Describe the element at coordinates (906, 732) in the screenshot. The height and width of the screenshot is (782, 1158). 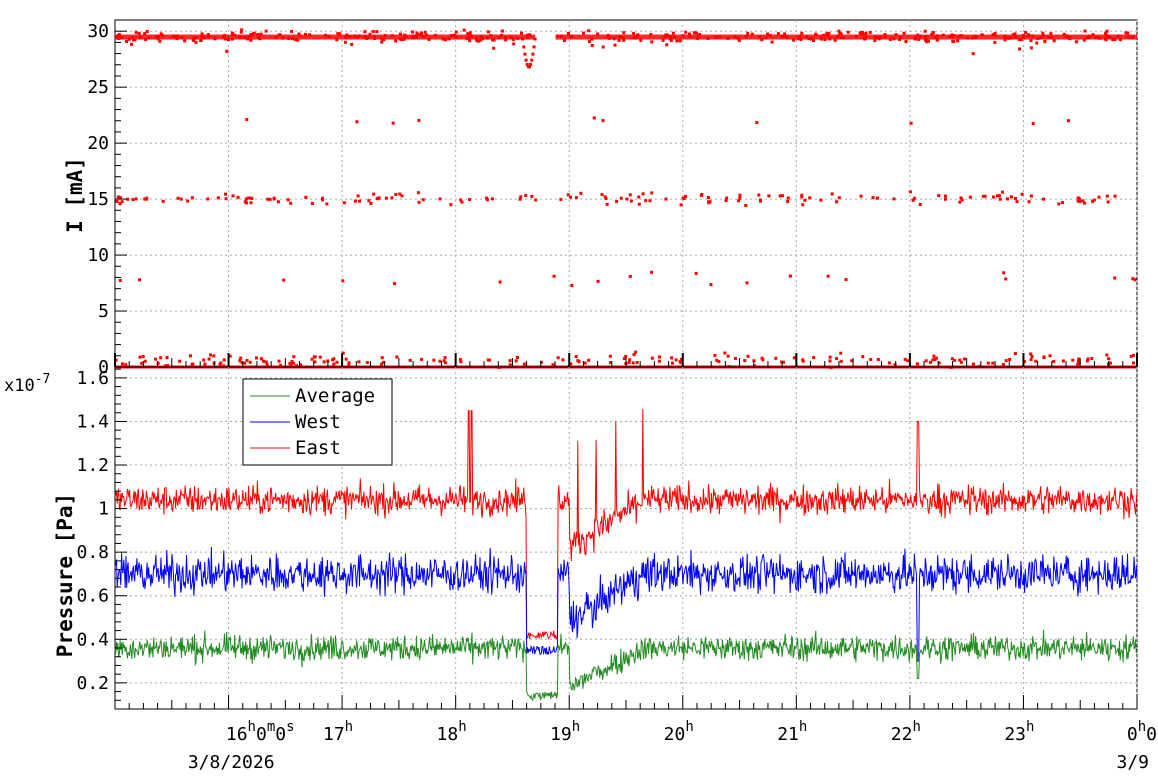
I see `x-tick-label: 22h` at that location.